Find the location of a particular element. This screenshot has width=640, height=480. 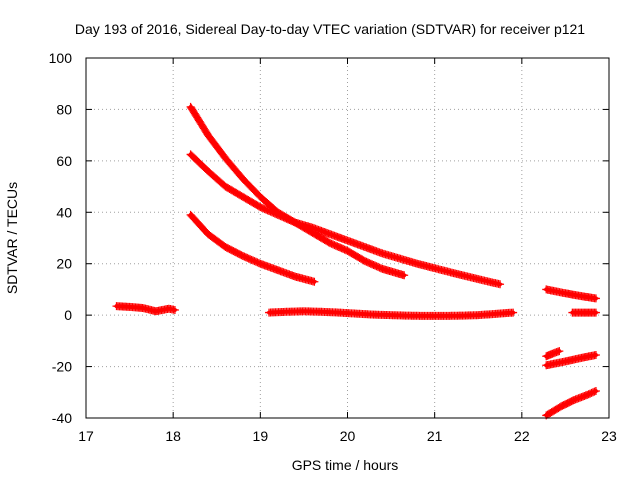

x-tick-label: 18 is located at coordinates (173, 436).